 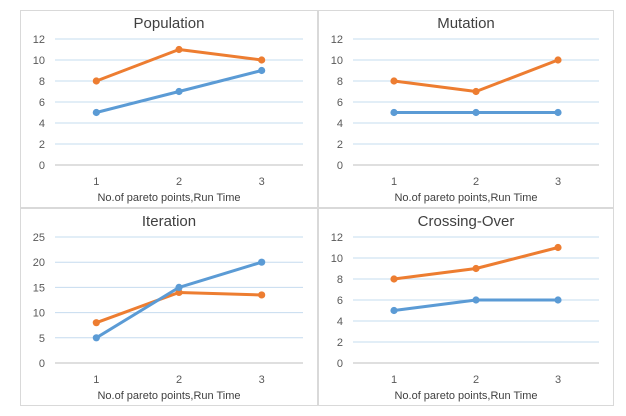 What do you see at coordinates (169, 221) in the screenshot?
I see `chart-title: Iteration` at bounding box center [169, 221].